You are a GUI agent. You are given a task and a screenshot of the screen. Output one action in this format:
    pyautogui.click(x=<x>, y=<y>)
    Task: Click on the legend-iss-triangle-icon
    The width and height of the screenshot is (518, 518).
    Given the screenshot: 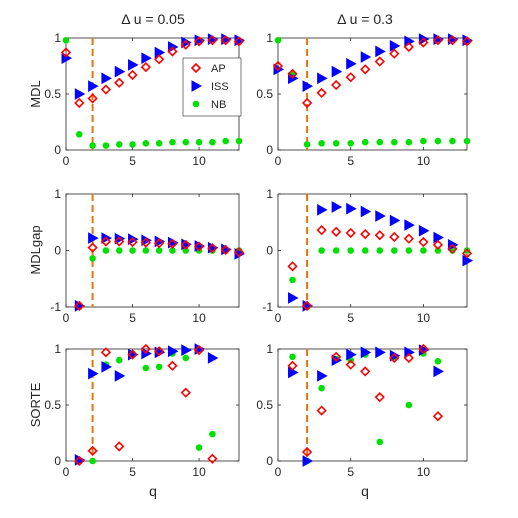 What is the action you would take?
    pyautogui.click(x=197, y=86)
    